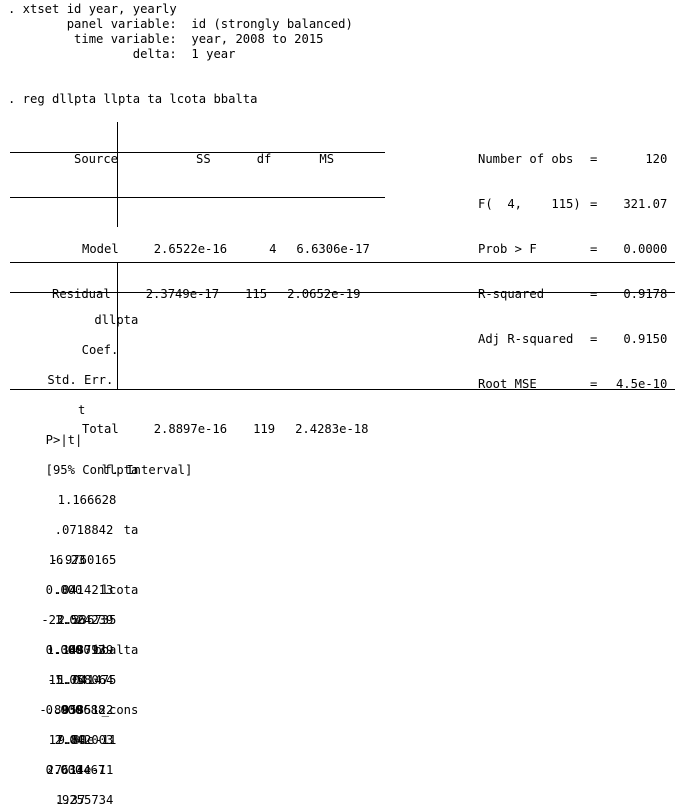 The image size is (687, 806). What do you see at coordinates (568, 294) in the screenshot?
I see `stat-row-rsquared: R-squared = 0.9178` at bounding box center [568, 294].